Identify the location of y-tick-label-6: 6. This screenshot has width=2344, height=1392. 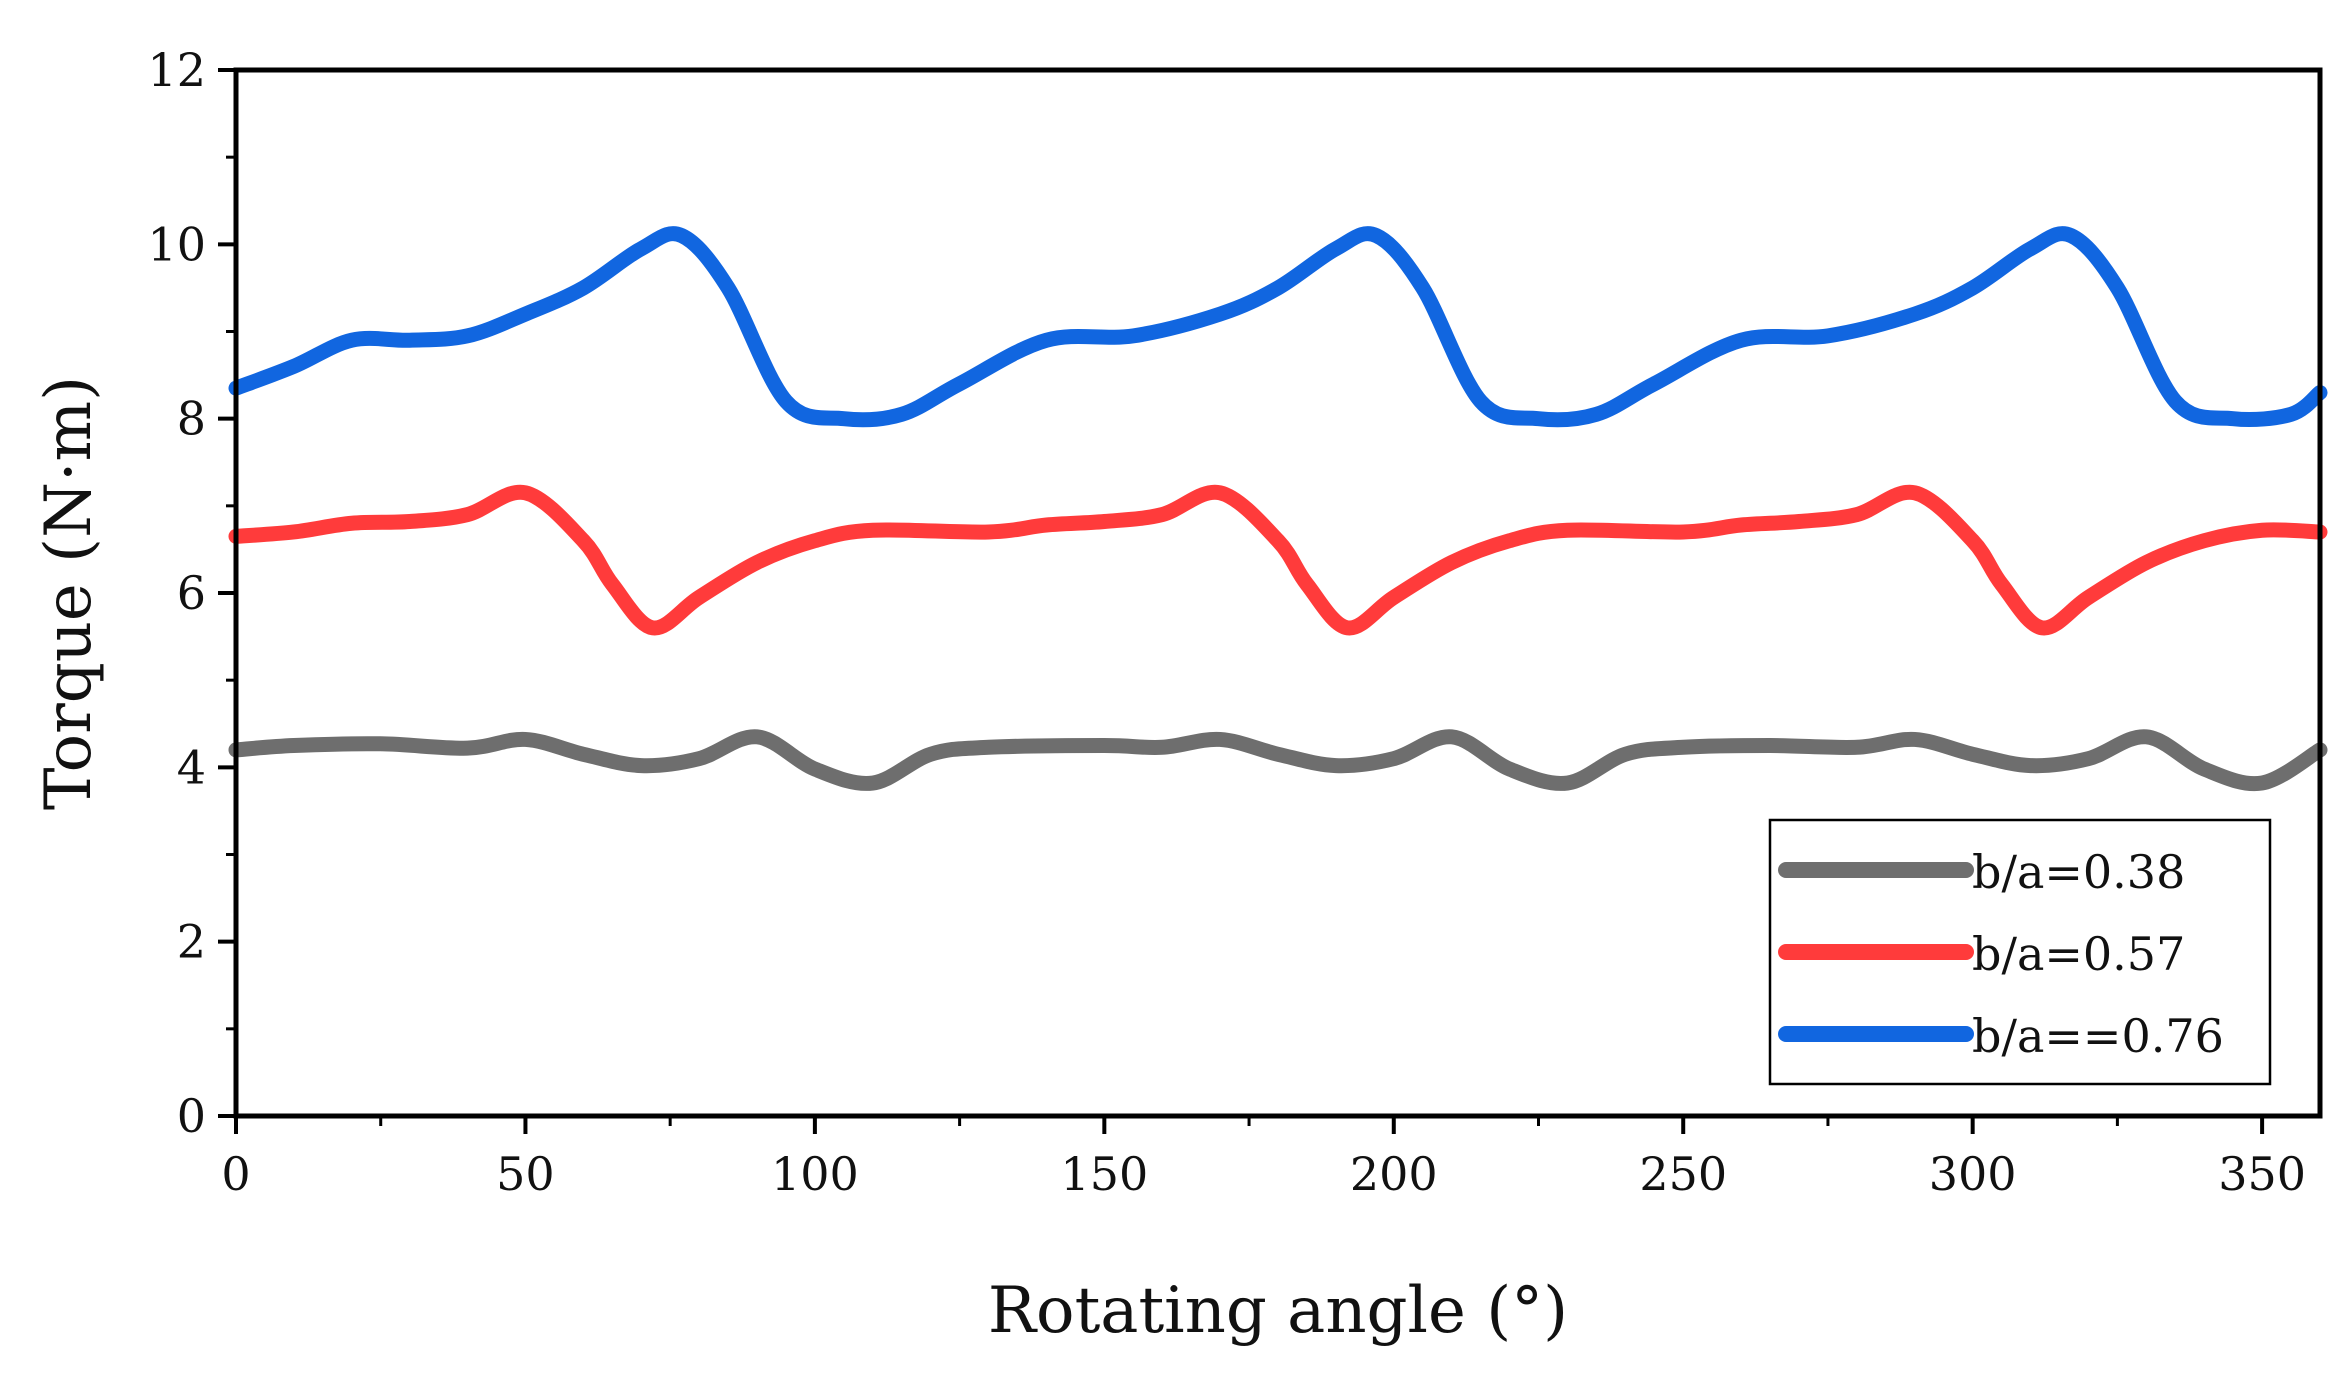
(191, 593).